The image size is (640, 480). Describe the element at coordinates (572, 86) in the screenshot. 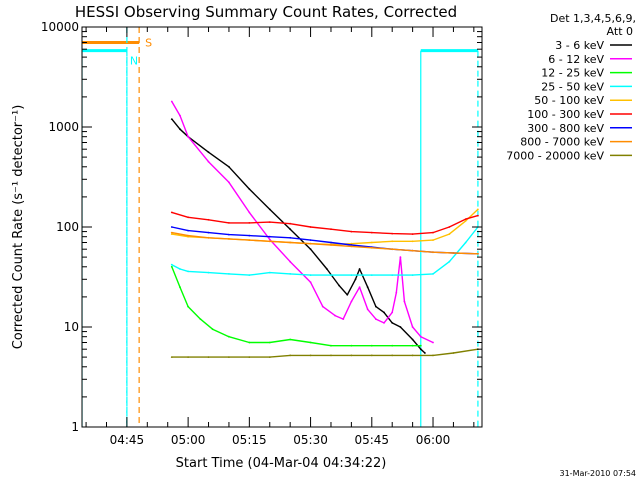

I see `legend-label-3: 25 - 50 keV` at that location.